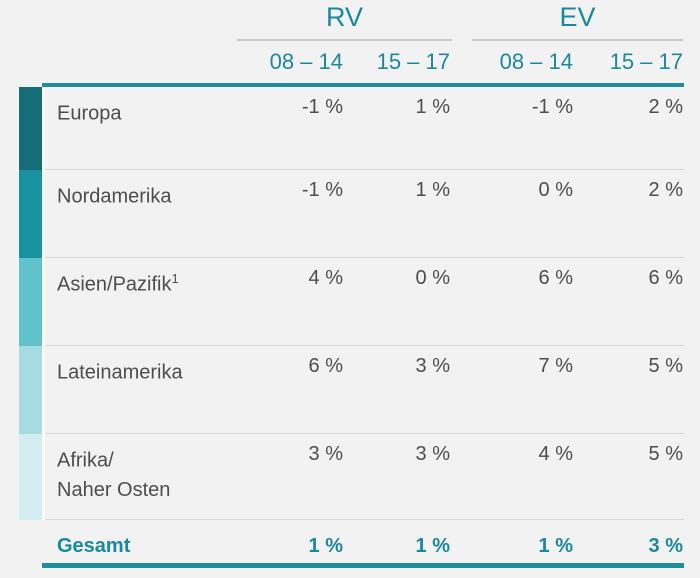  What do you see at coordinates (149, 472) in the screenshot?
I see `region-label: Afrika/Naher Osten` at bounding box center [149, 472].